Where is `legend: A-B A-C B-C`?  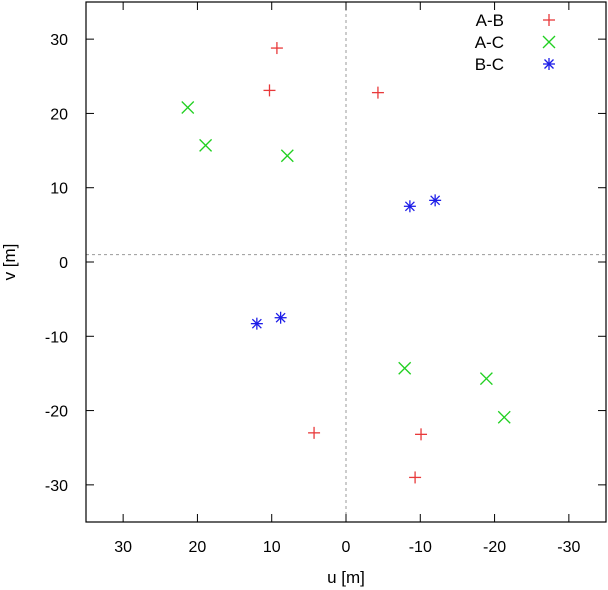
legend: A-B A-C B-C is located at coordinates (515, 42).